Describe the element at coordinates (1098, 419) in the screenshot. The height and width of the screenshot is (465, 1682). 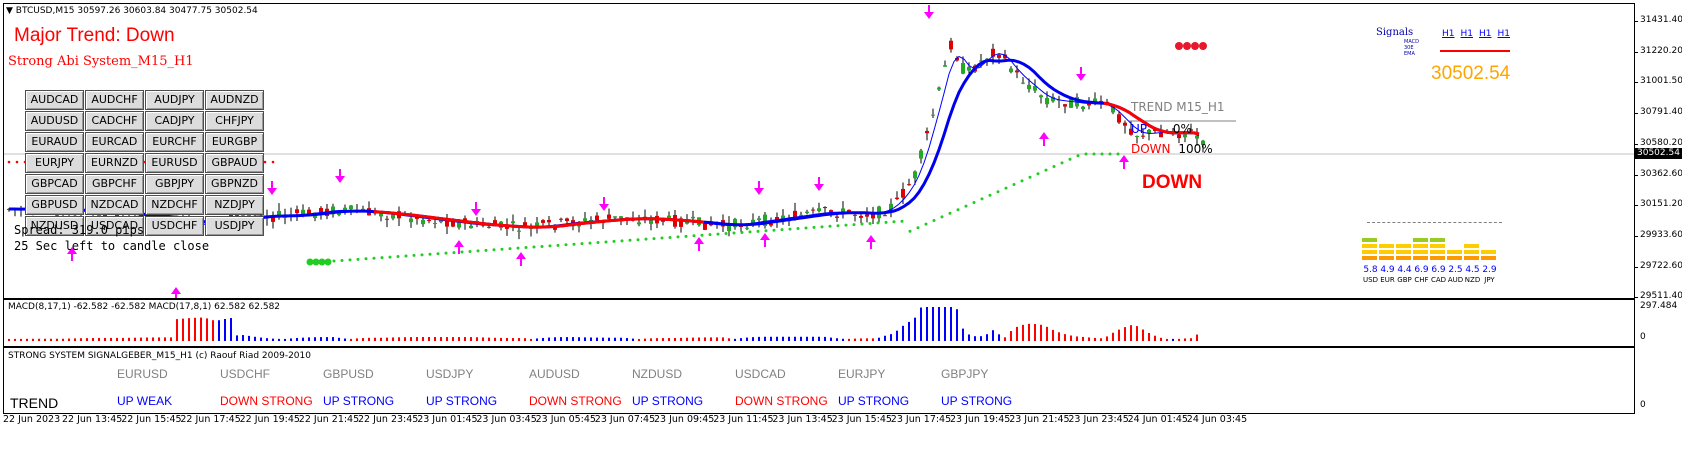
I see `time-axis-label: 23 Jun 23:45` at that location.